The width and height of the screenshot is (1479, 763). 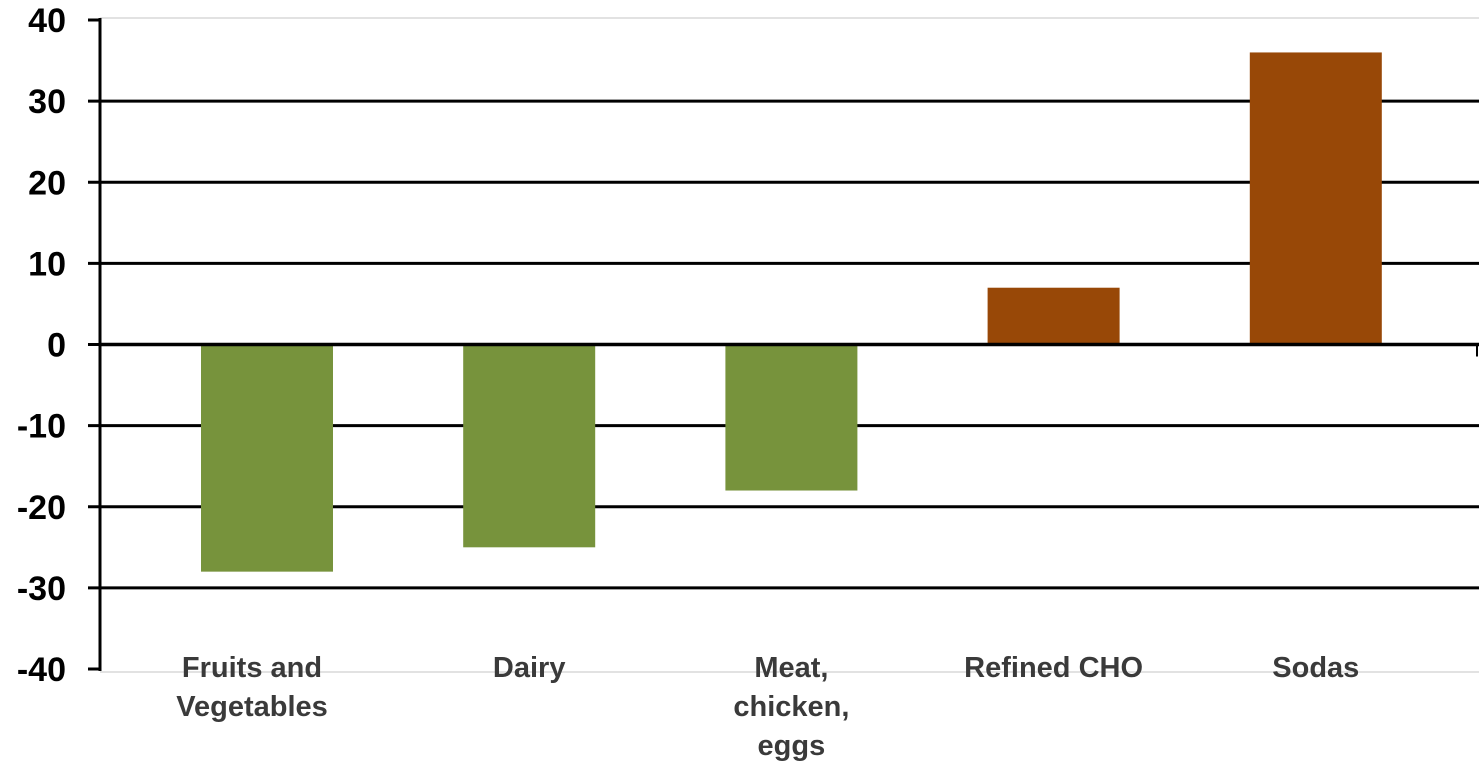 What do you see at coordinates (47, 183) in the screenshot?
I see `y-tick-label: 20` at bounding box center [47, 183].